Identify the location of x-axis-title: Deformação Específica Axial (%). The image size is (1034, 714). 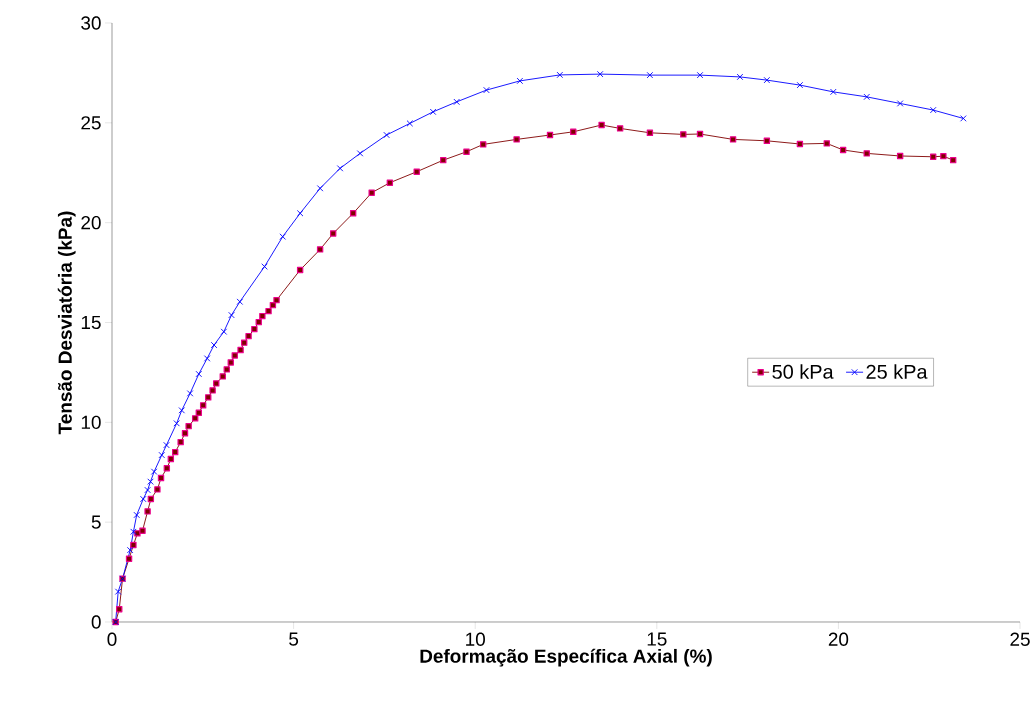
(566, 657).